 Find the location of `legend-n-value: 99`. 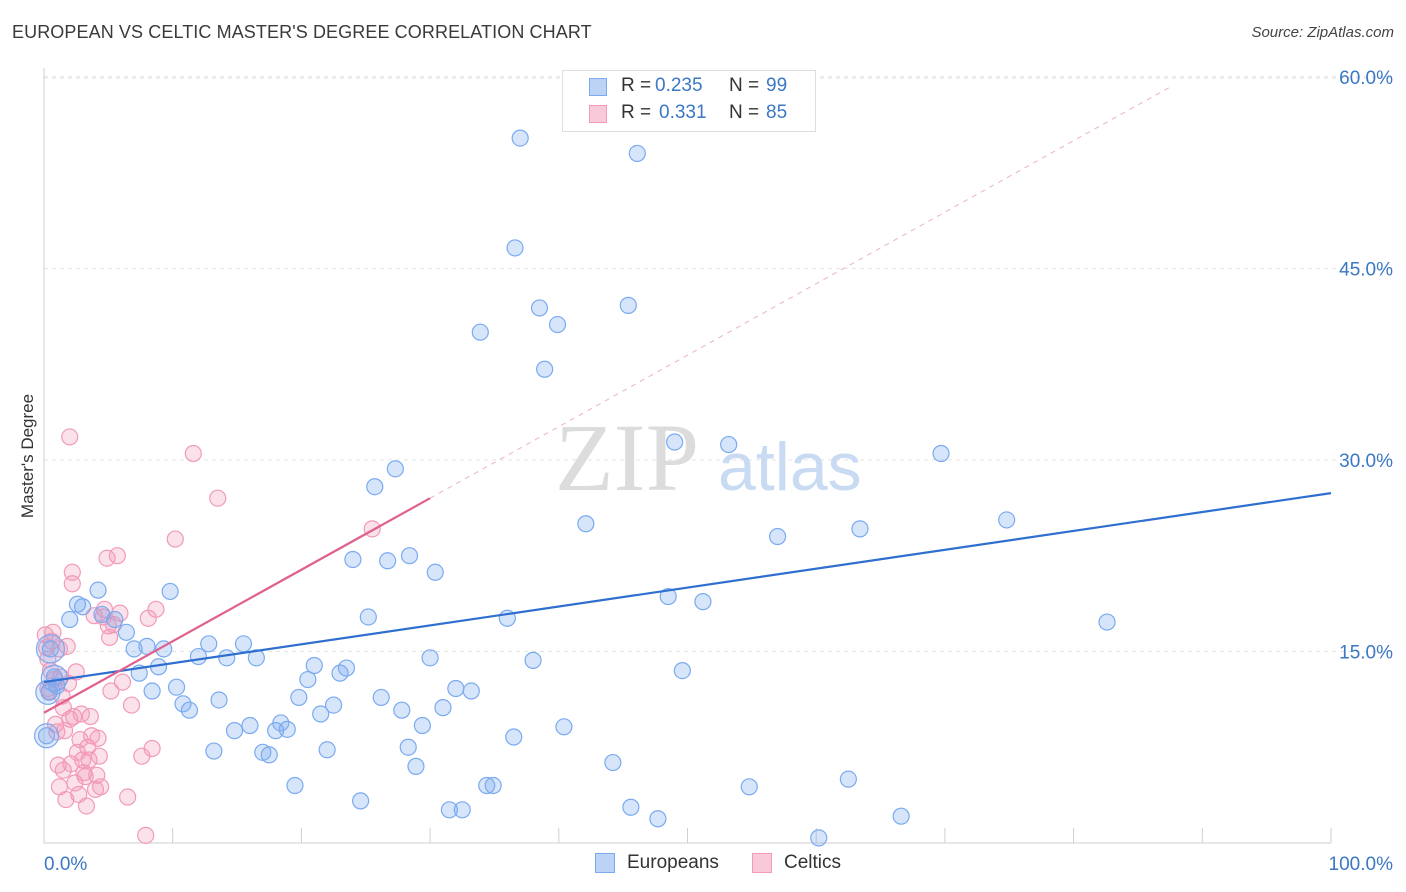

legend-n-value: 99 is located at coordinates (777, 85).